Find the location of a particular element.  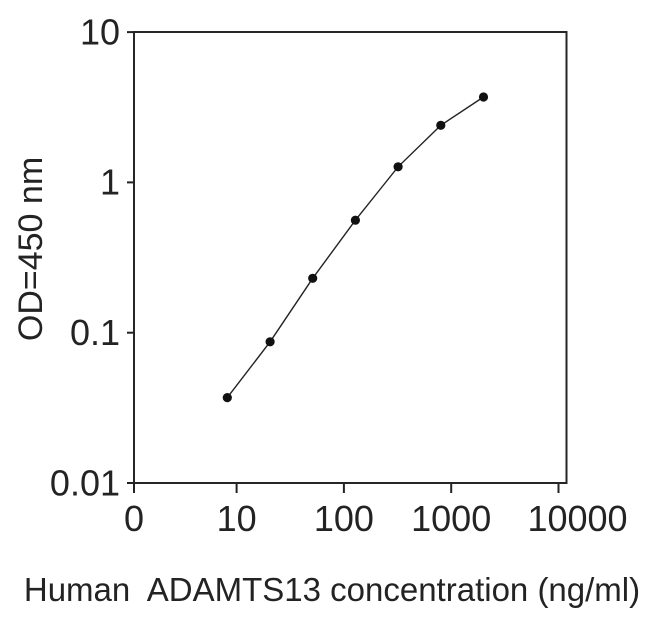

y-tick-label-1: 1 is located at coordinates (110, 182).